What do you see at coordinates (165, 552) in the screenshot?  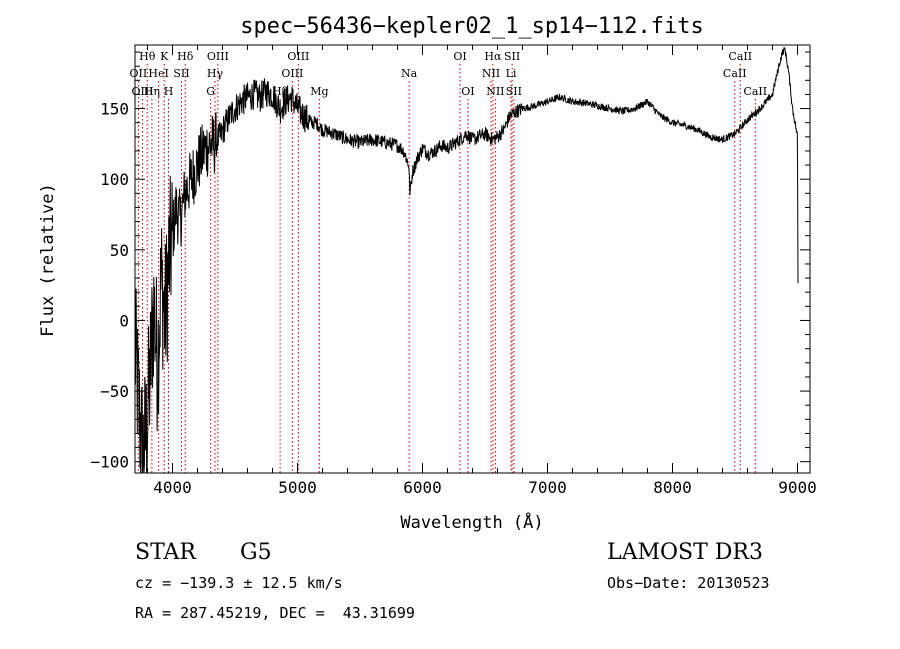 I see `object-class: STAR` at bounding box center [165, 552].